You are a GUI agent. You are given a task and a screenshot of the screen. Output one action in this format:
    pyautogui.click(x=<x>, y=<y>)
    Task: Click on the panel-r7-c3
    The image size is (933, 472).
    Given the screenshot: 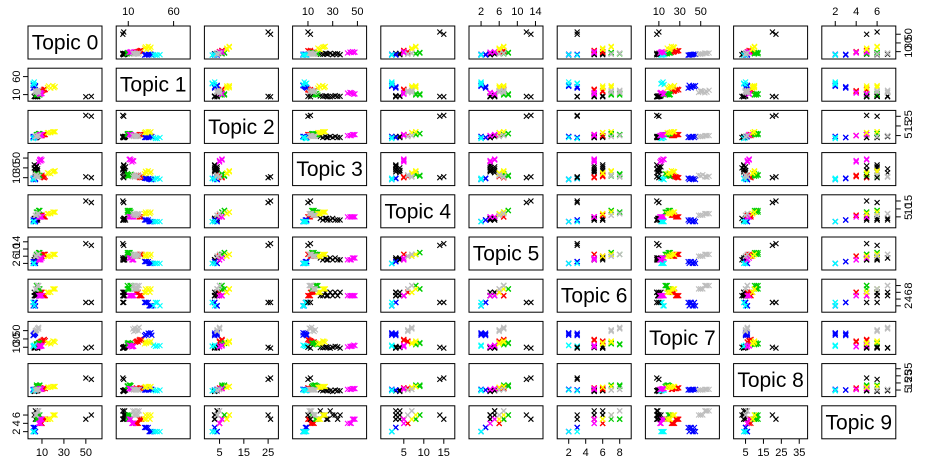 What is the action you would take?
    pyautogui.click(x=330, y=337)
    